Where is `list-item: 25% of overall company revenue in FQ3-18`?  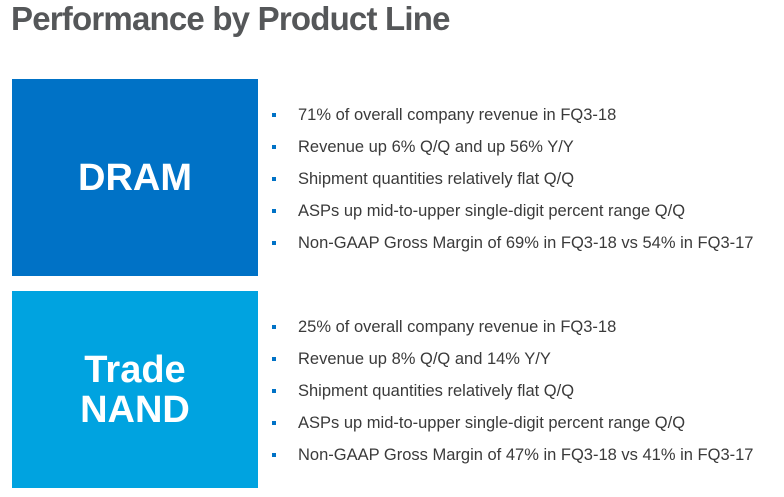 list-item: 25% of overall company revenue in FQ3-18 is located at coordinates (511, 327).